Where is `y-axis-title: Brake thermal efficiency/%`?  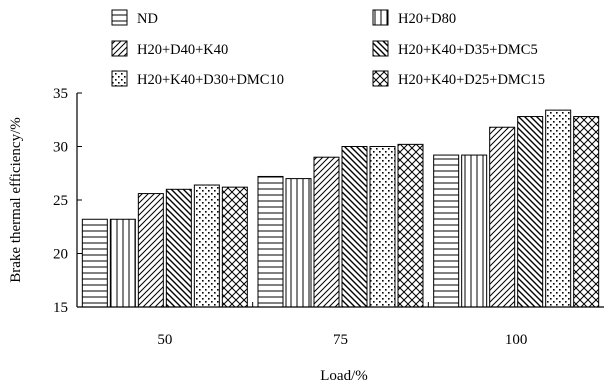 y-axis-title: Brake thermal efficiency/% is located at coordinates (16, 199).